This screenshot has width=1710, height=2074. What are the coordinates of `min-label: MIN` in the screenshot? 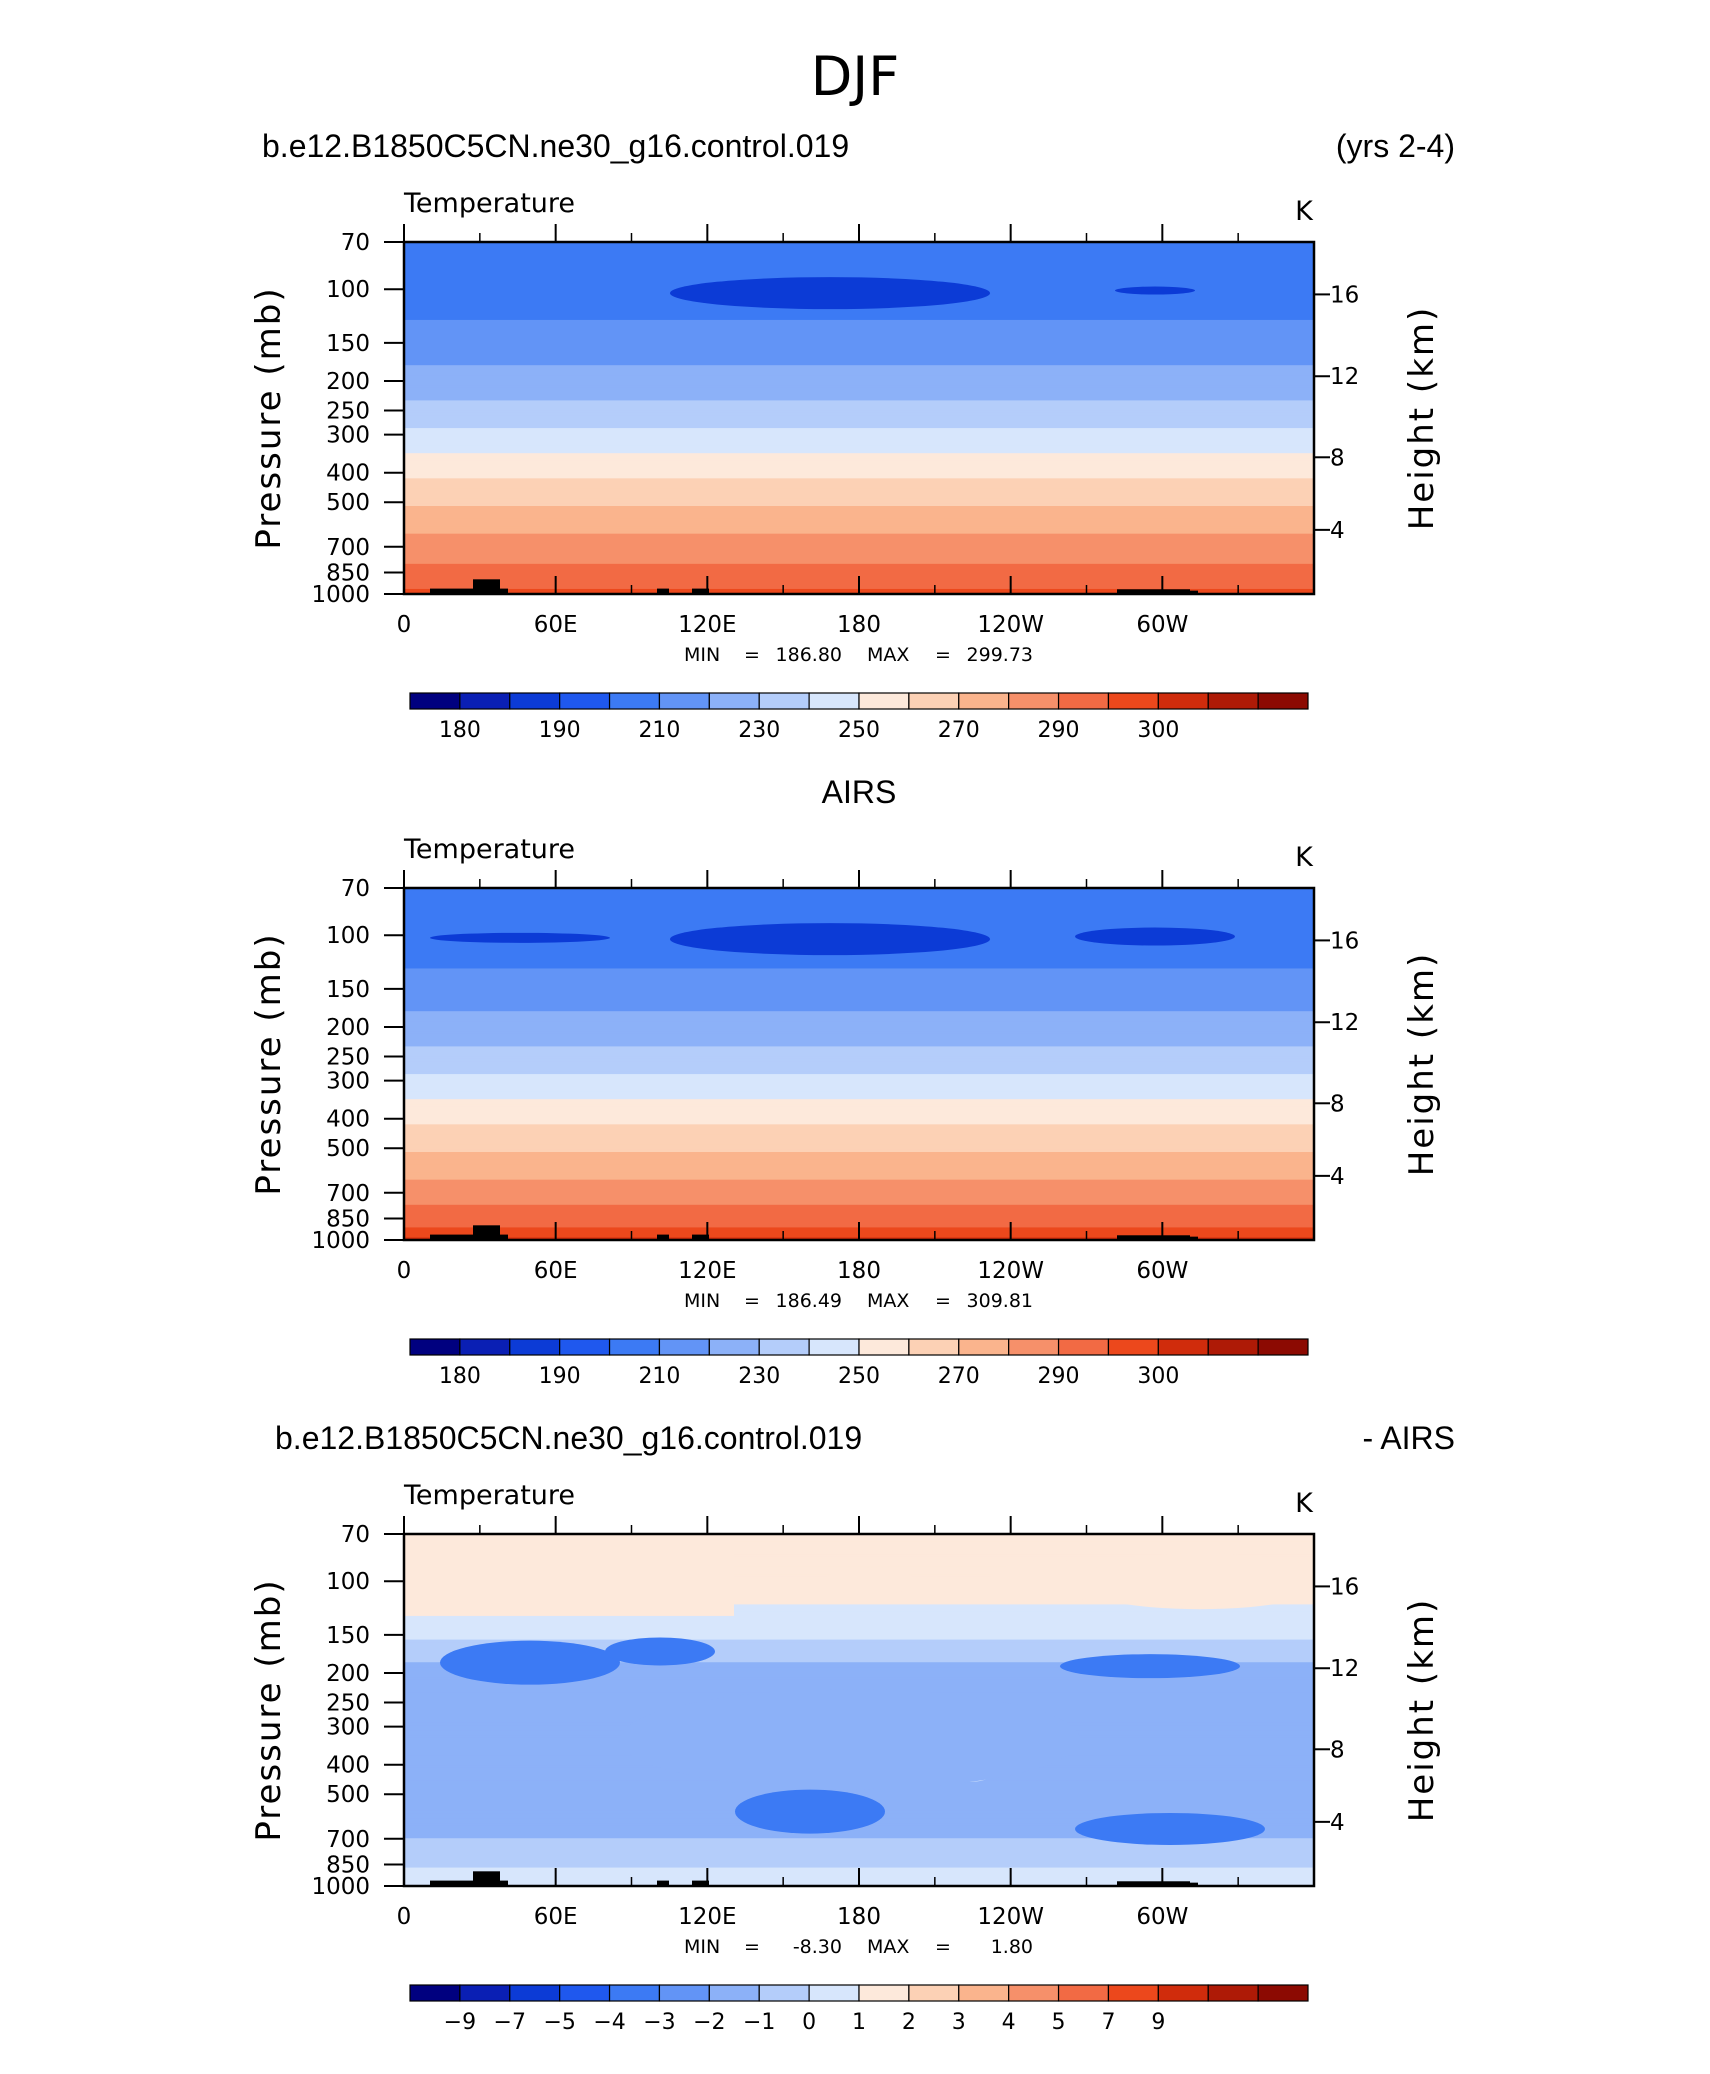 It's located at (702, 1947).